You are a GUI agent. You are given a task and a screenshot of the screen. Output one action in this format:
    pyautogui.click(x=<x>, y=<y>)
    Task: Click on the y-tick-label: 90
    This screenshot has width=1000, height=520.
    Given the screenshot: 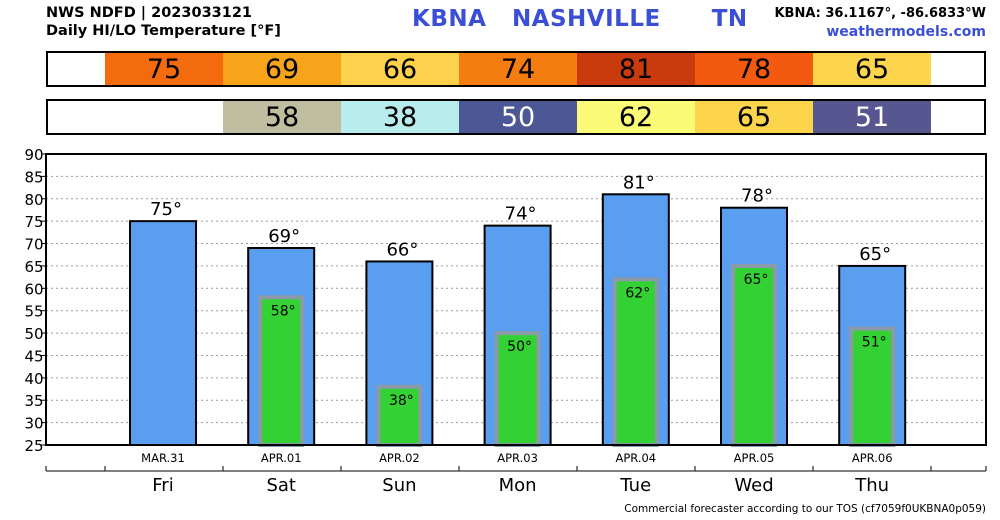 What is the action you would take?
    pyautogui.click(x=33, y=155)
    